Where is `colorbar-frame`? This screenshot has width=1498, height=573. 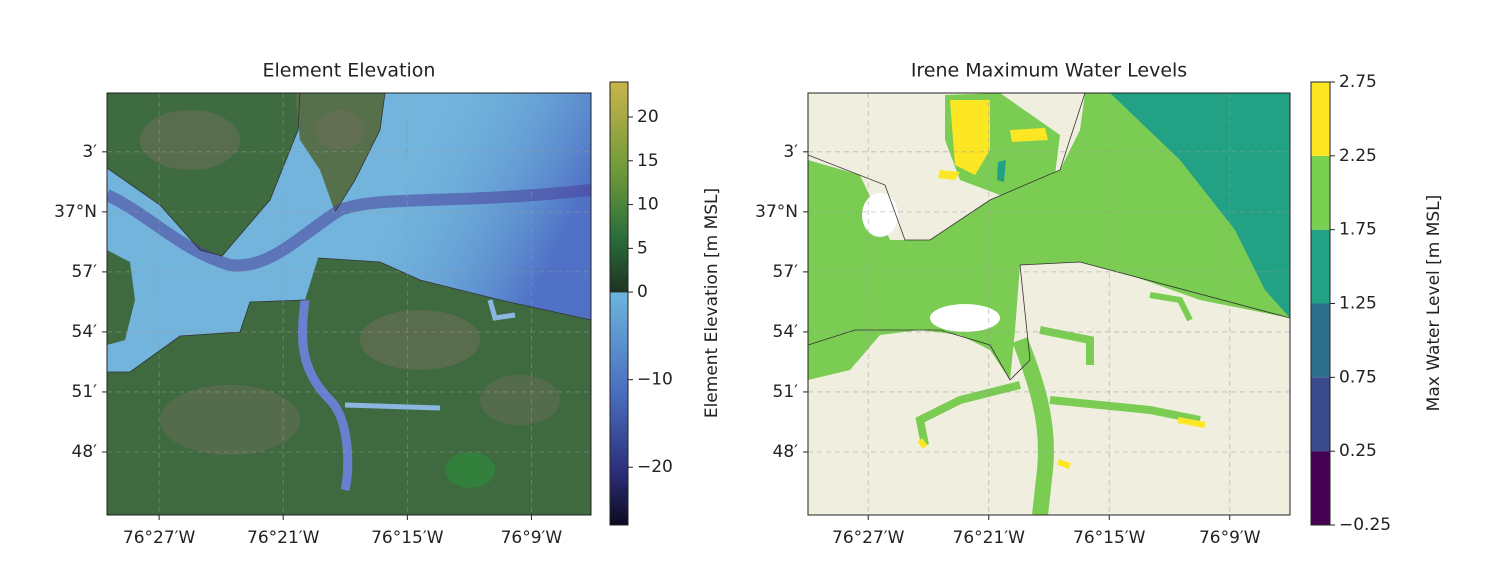
colorbar-frame is located at coordinates (619, 303).